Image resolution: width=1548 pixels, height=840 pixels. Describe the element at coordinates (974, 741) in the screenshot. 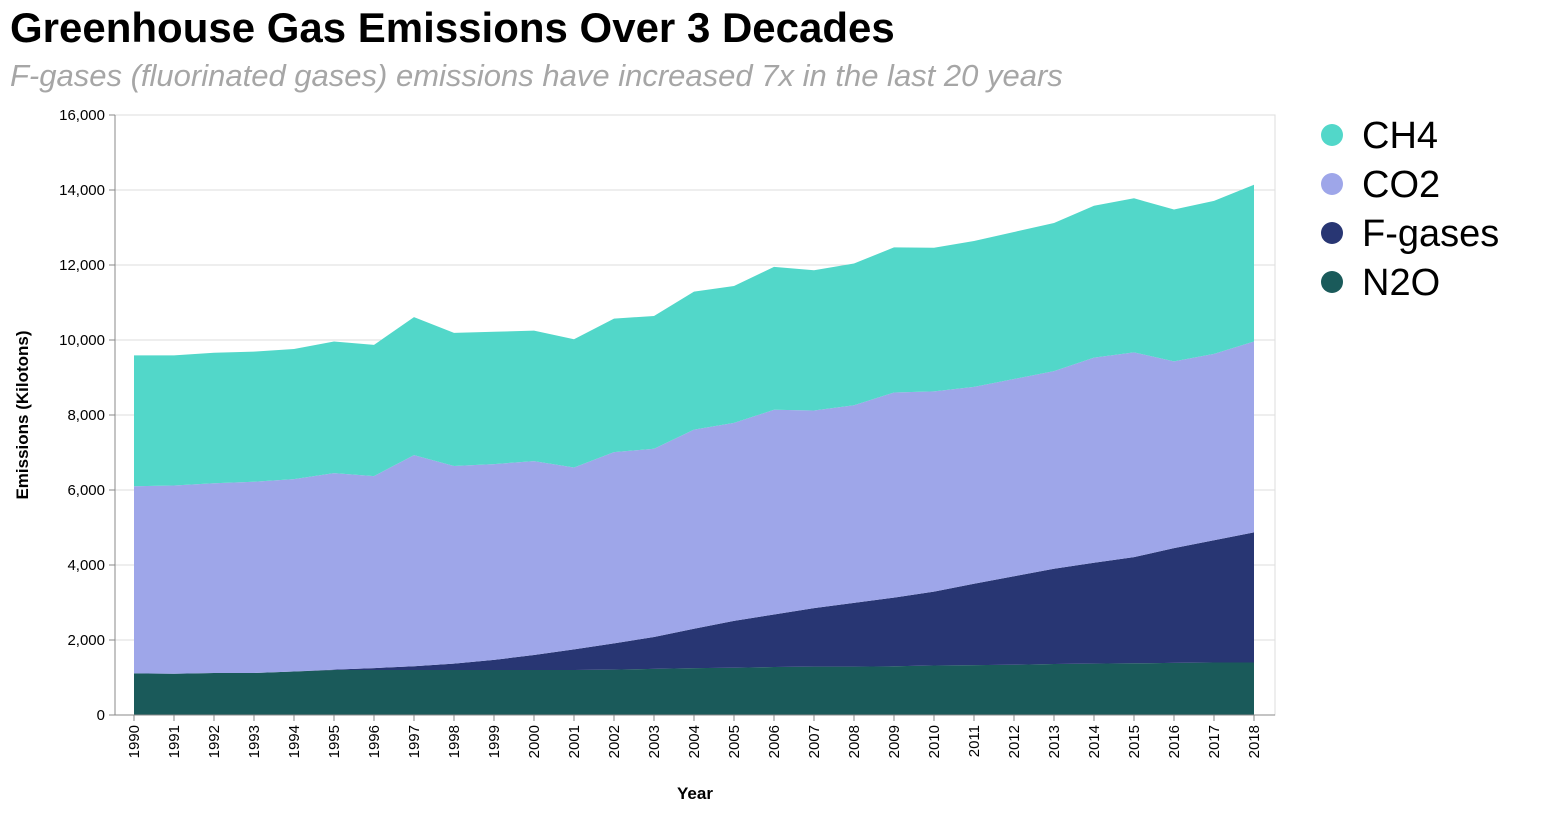

I see `x-tick-label: 2011` at that location.